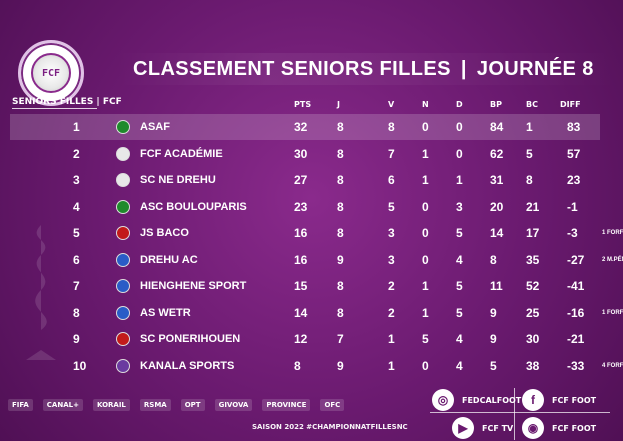 The height and width of the screenshot is (441, 623). I want to click on row-d: 0, so click(459, 127).